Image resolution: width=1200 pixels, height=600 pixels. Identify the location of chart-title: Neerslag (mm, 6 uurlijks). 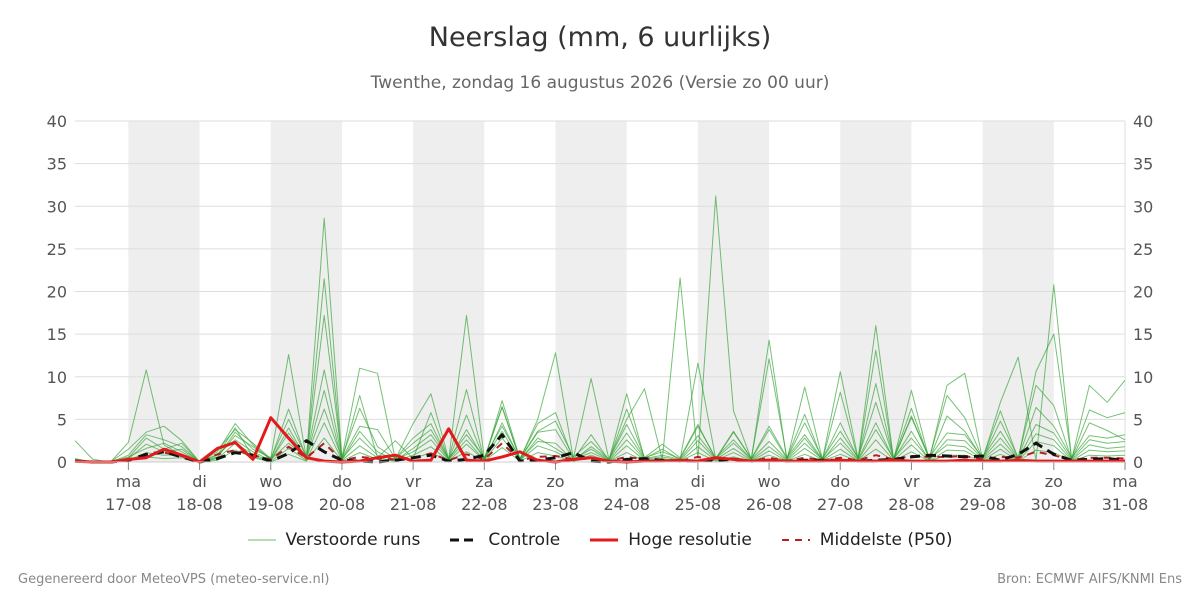
(600, 37).